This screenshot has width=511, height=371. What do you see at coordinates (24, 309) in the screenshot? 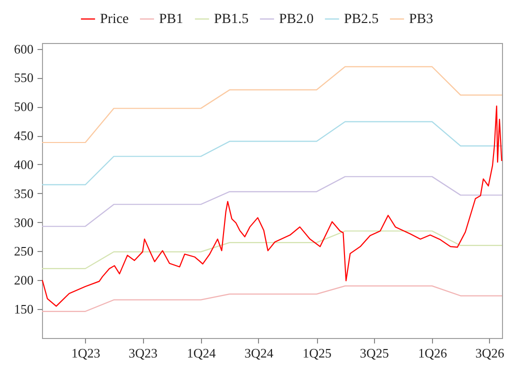
I see `y-tick-label: 150` at bounding box center [24, 309].